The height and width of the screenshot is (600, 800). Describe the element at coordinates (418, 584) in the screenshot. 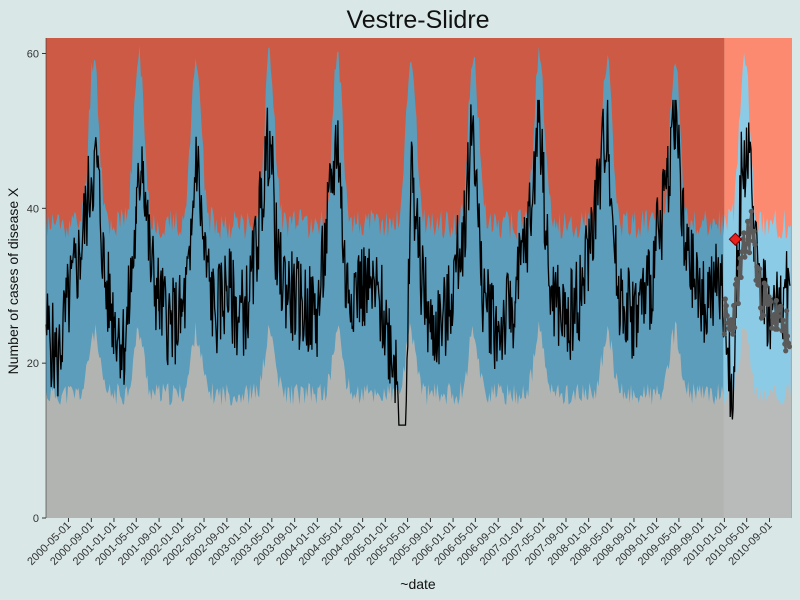

I see `x-axis-label: ~date` at that location.